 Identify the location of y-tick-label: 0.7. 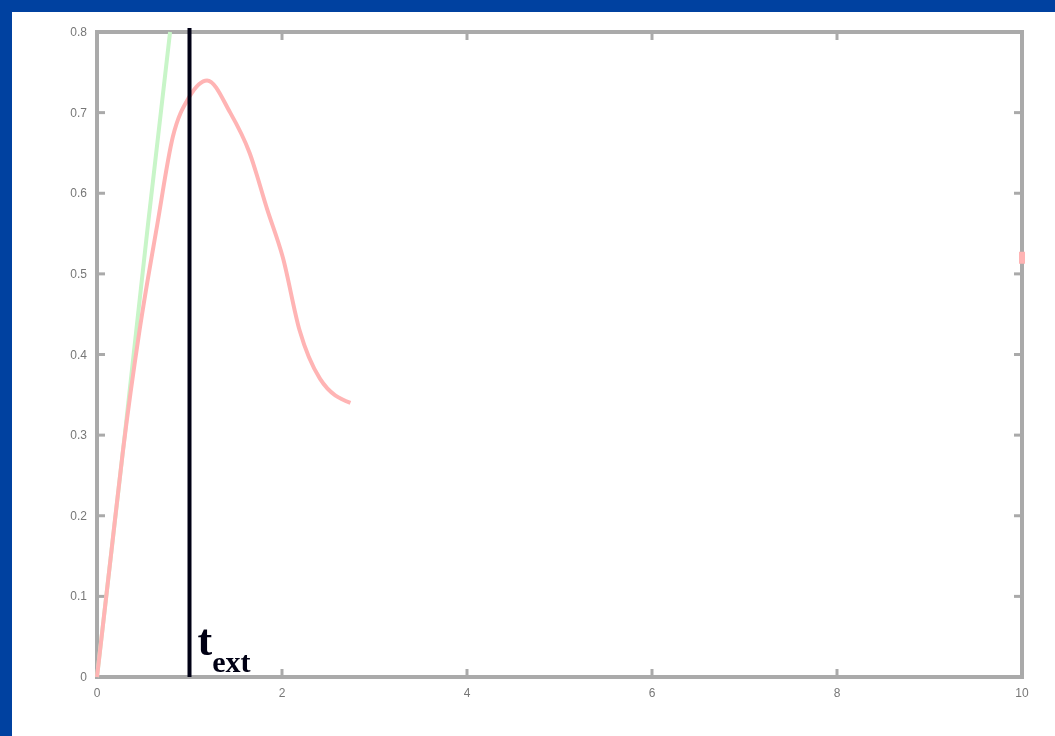
(79, 112).